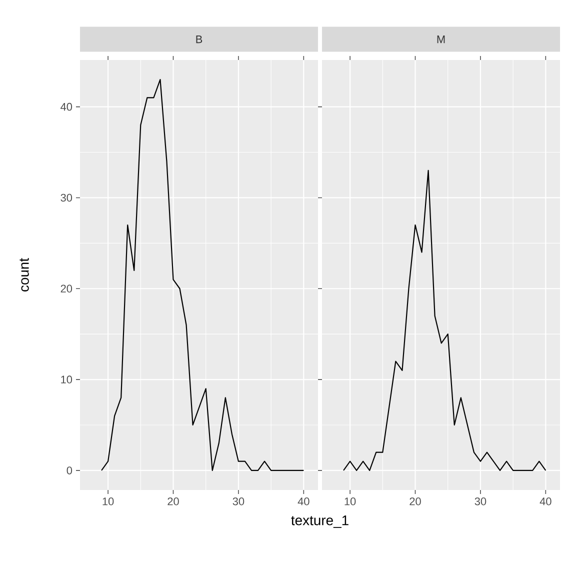 This screenshot has height=576, width=576. Describe the element at coordinates (24, 275) in the screenshot. I see `y-axis-title: count` at that location.